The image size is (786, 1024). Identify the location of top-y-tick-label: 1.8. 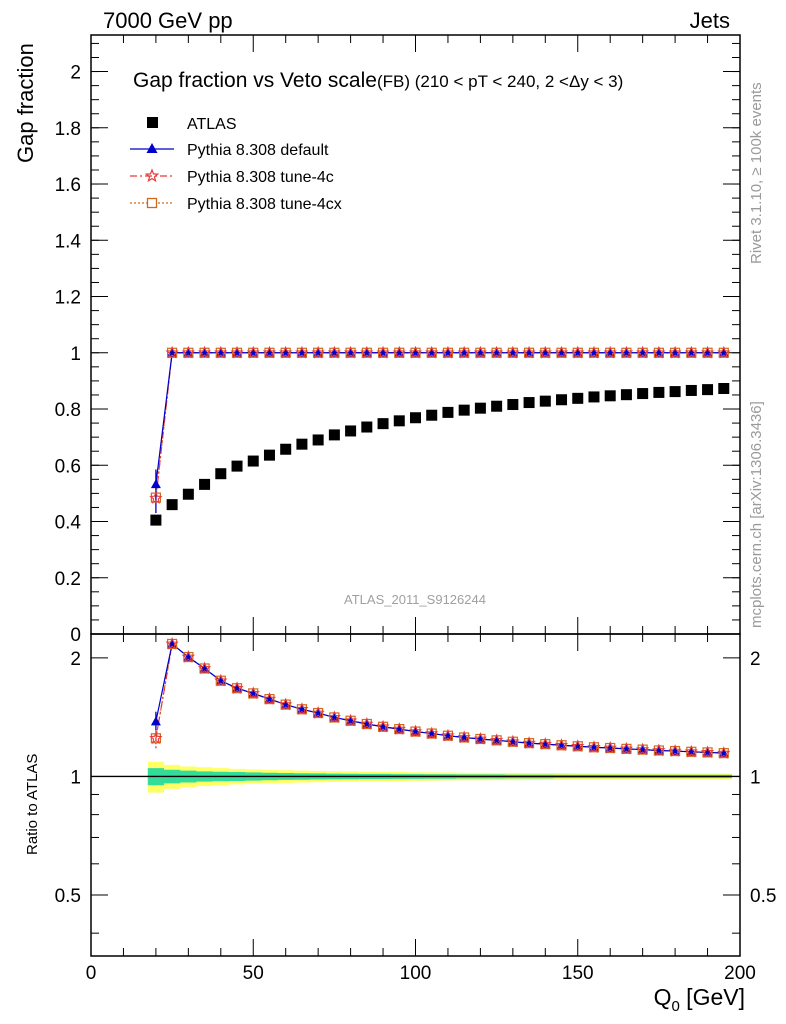
(68, 129).